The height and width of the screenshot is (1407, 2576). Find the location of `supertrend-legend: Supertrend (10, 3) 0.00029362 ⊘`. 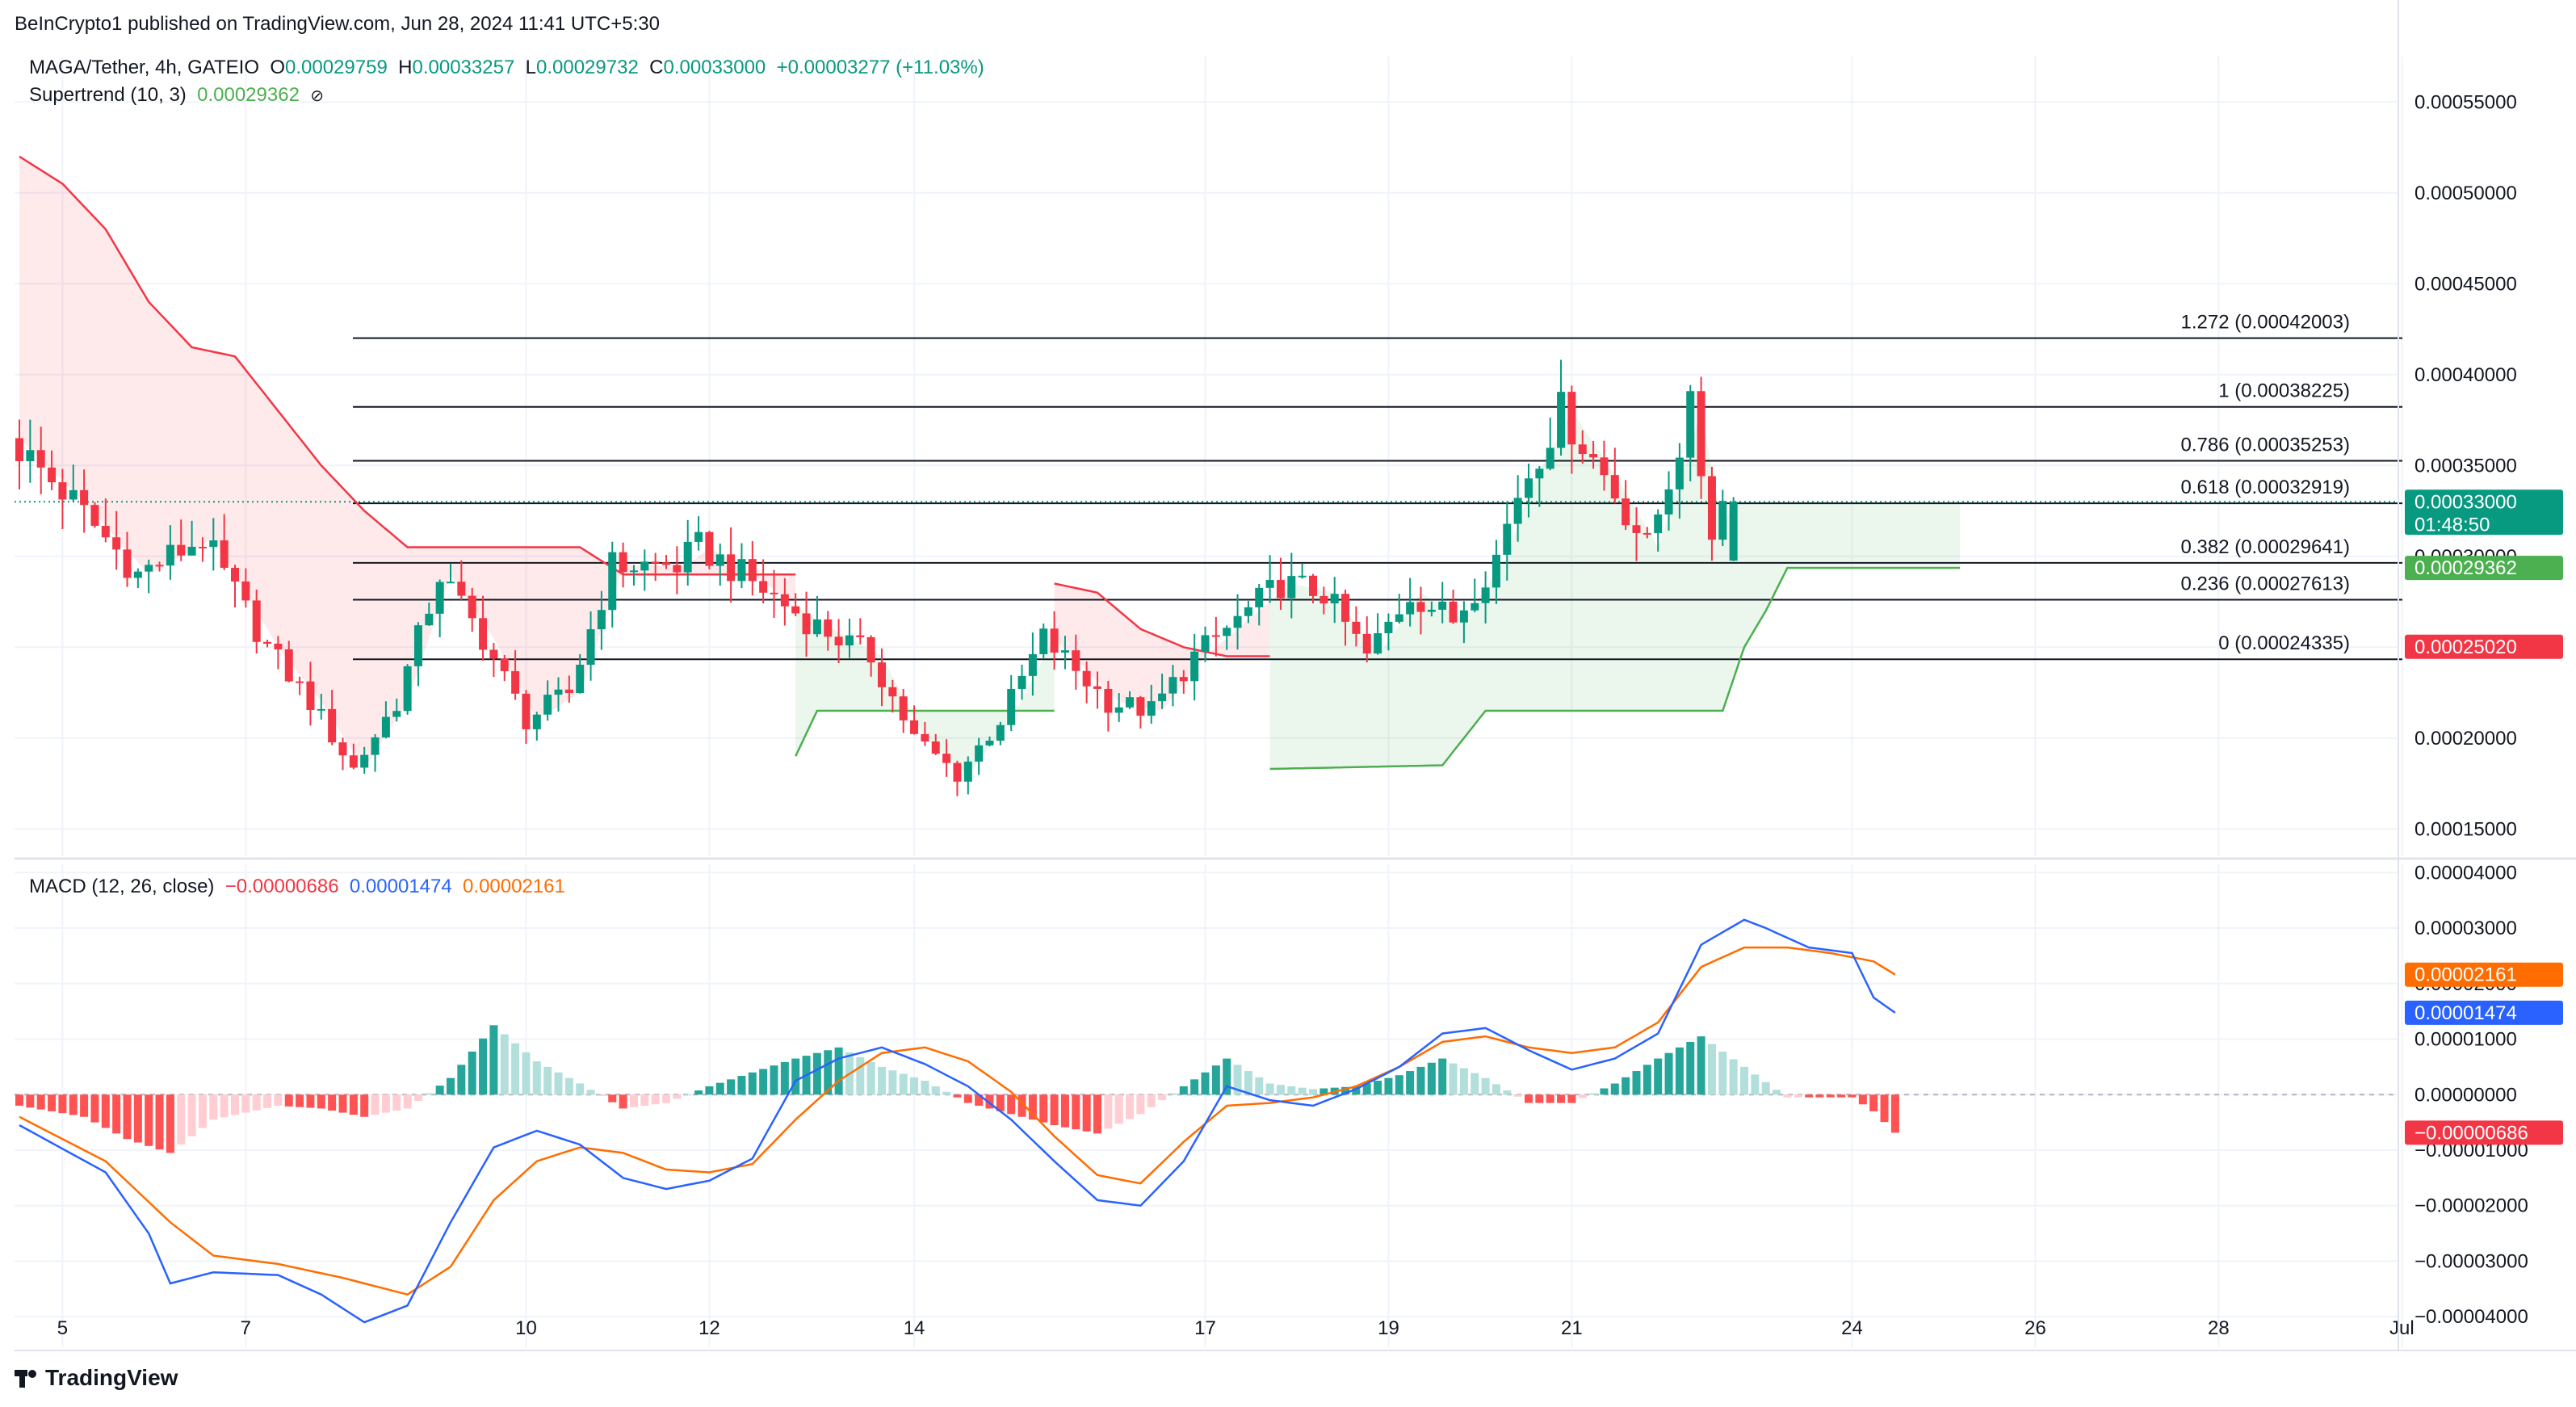

supertrend-legend: Supertrend (10, 3) 0.00029362 ⊘ is located at coordinates (176, 95).